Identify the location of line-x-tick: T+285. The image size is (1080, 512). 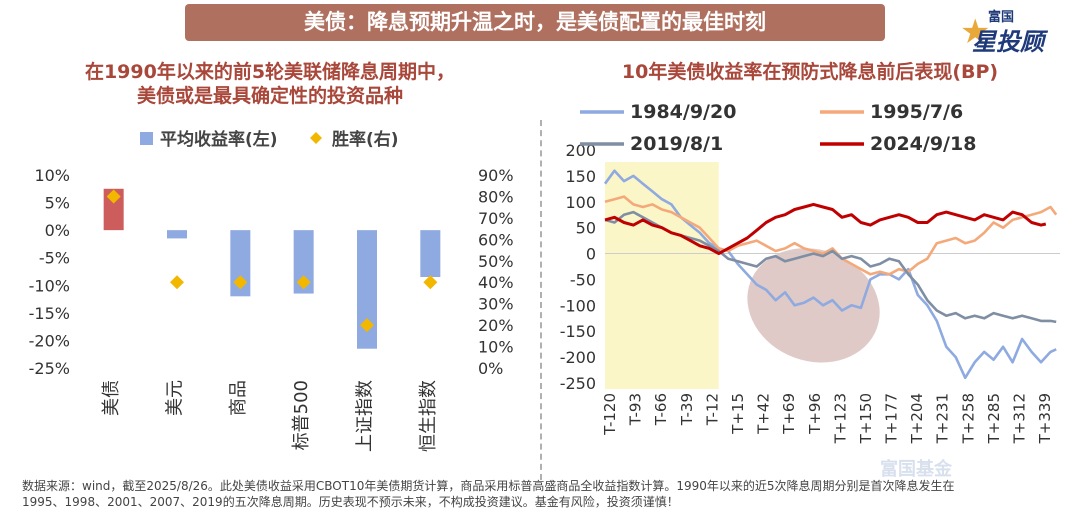
(994, 418).